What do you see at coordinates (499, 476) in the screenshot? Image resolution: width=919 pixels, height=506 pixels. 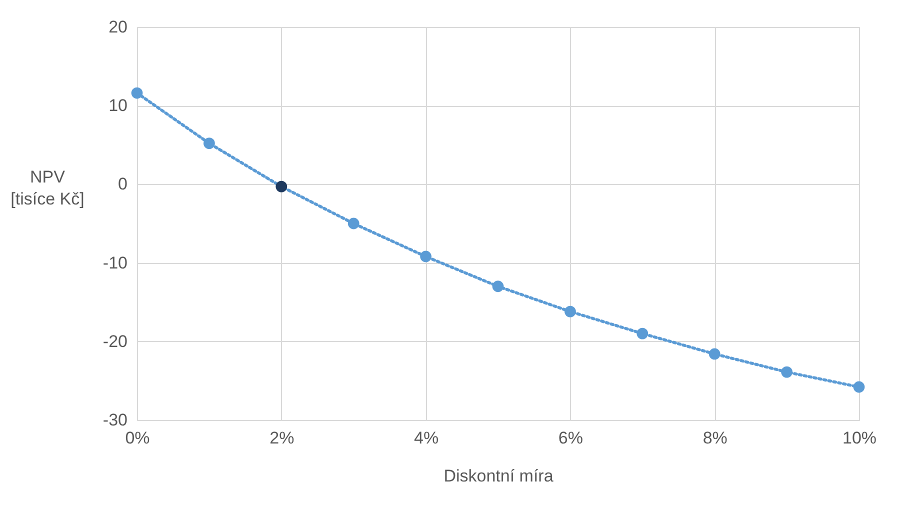 I see `x-axis-title: Diskontní míra` at bounding box center [499, 476].